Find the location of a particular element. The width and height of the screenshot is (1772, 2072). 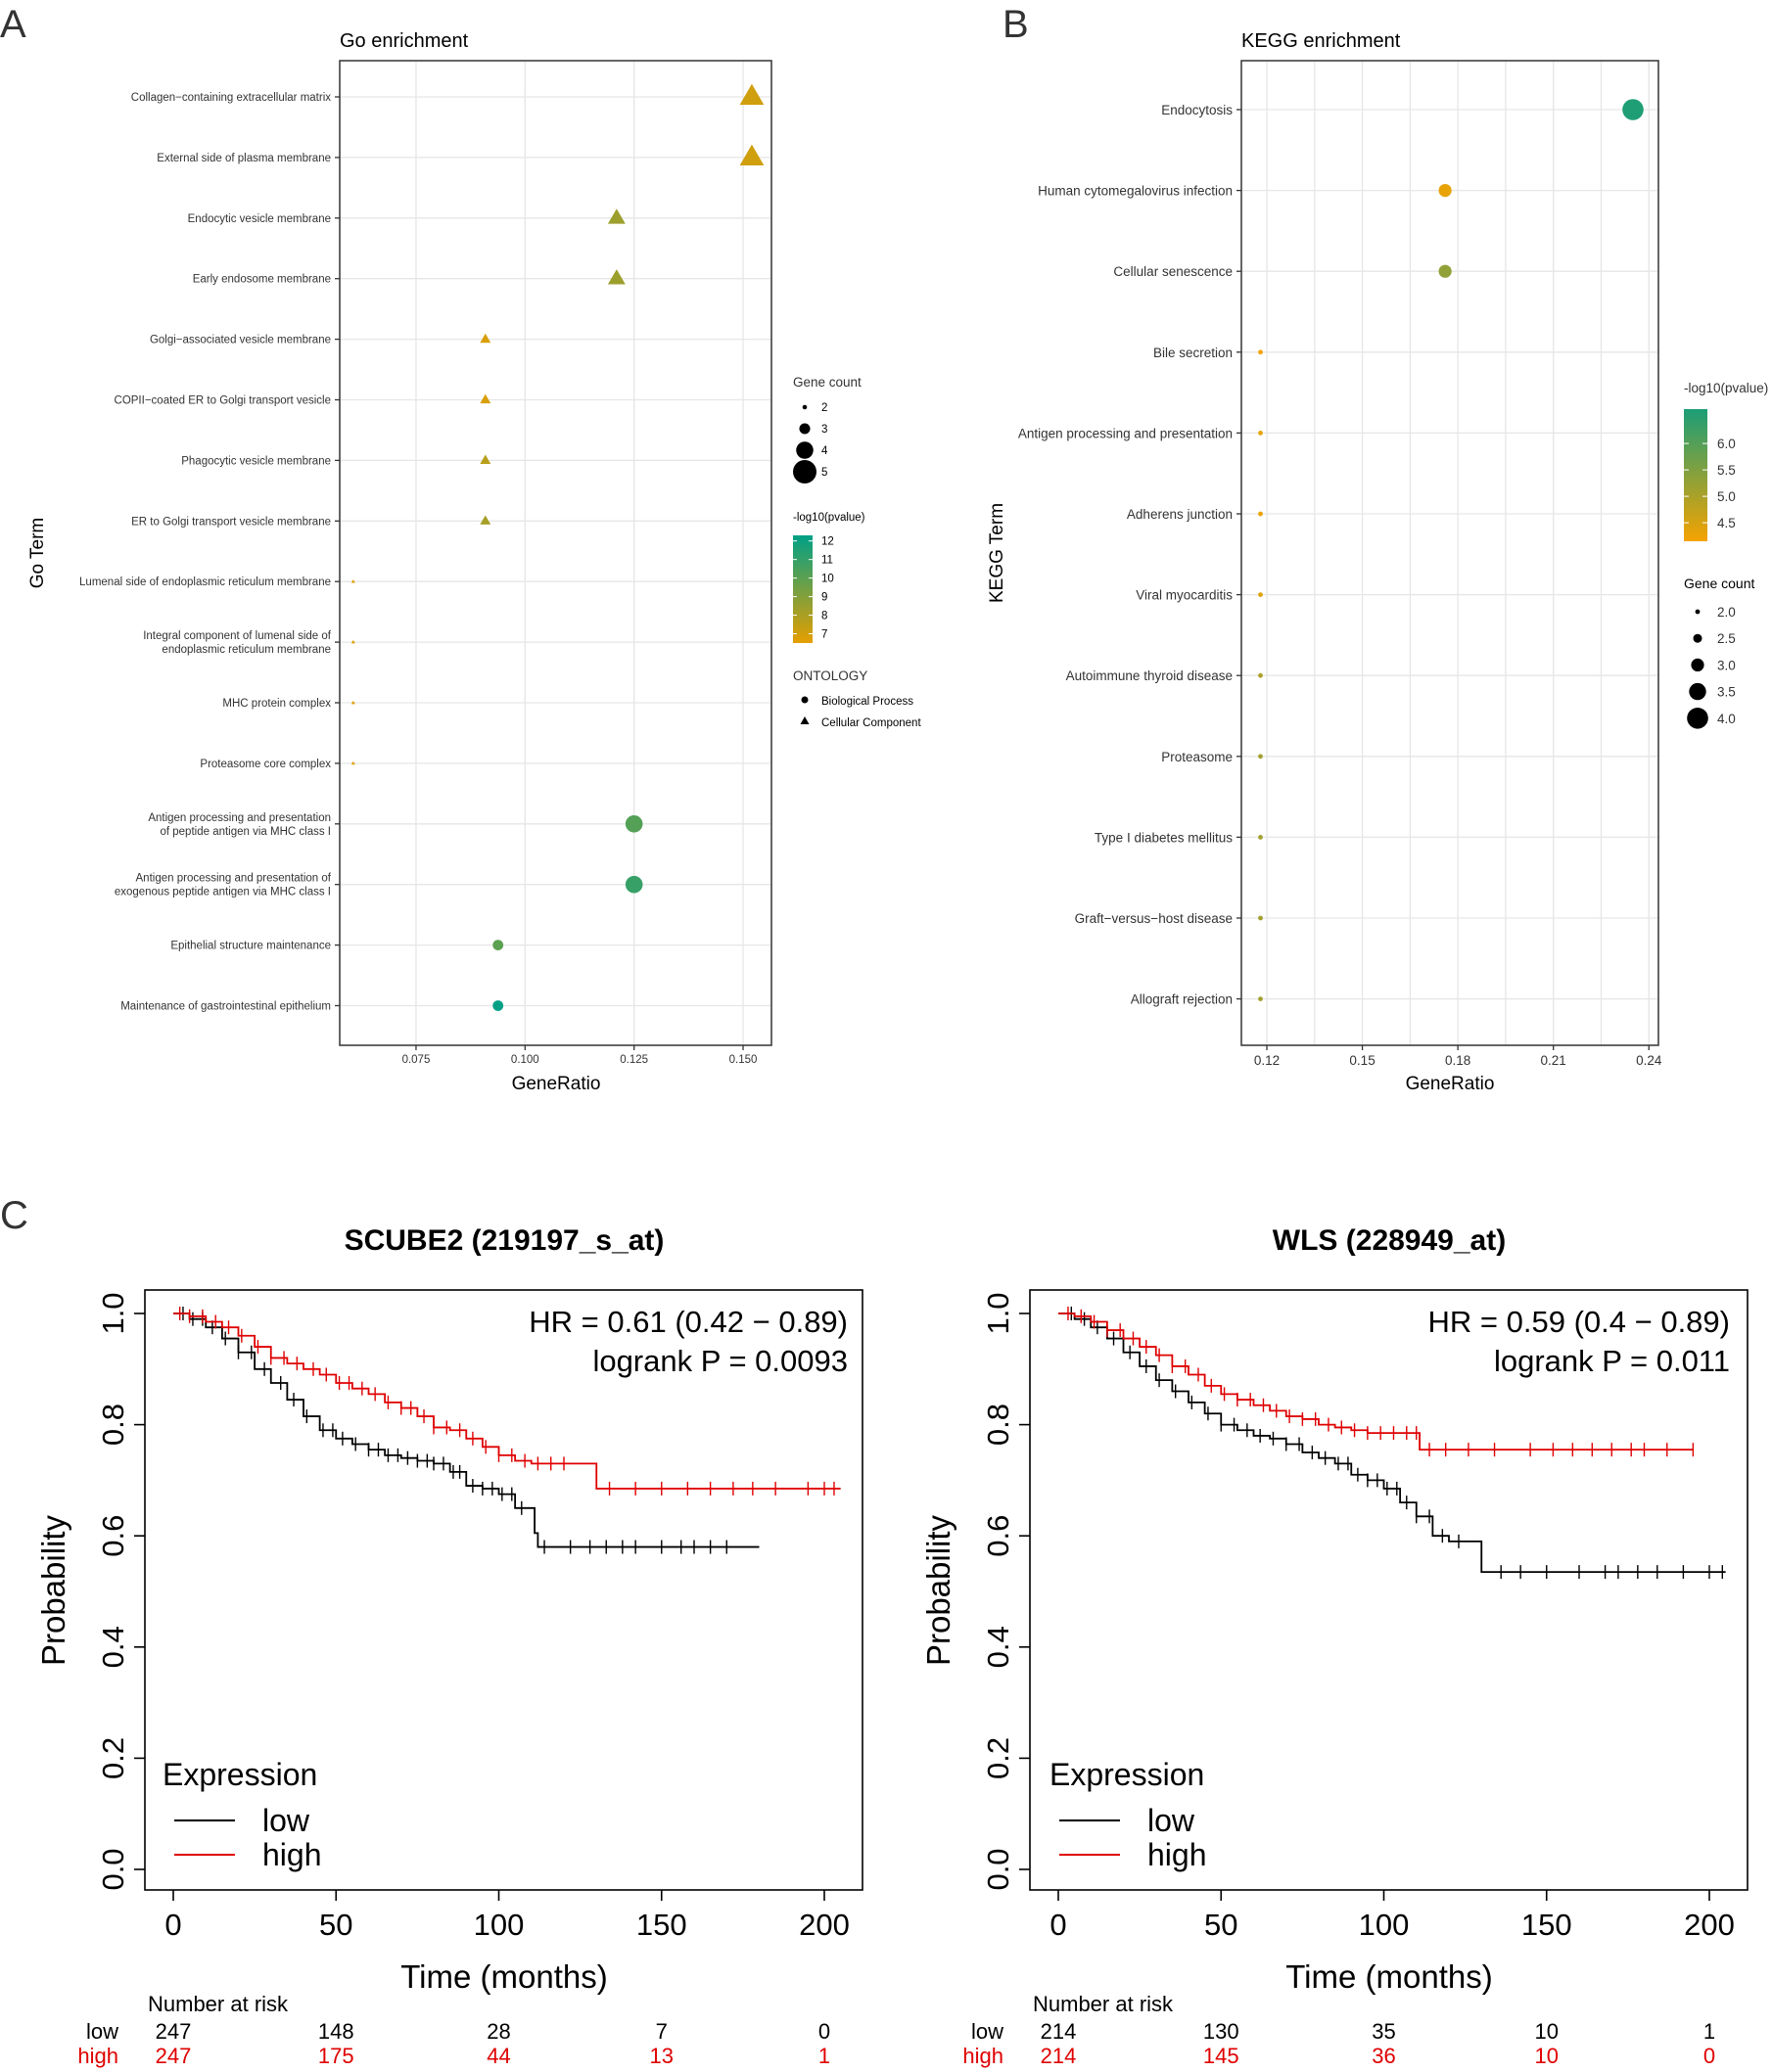

go-colorbar-label: 8 is located at coordinates (824, 616).